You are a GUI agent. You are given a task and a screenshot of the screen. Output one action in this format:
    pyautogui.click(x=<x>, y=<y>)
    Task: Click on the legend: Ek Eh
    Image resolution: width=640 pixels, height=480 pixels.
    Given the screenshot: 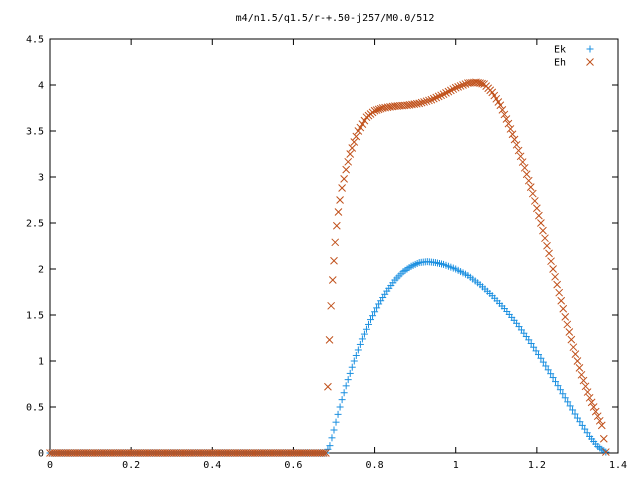 What is the action you would take?
    pyautogui.click(x=574, y=57)
    